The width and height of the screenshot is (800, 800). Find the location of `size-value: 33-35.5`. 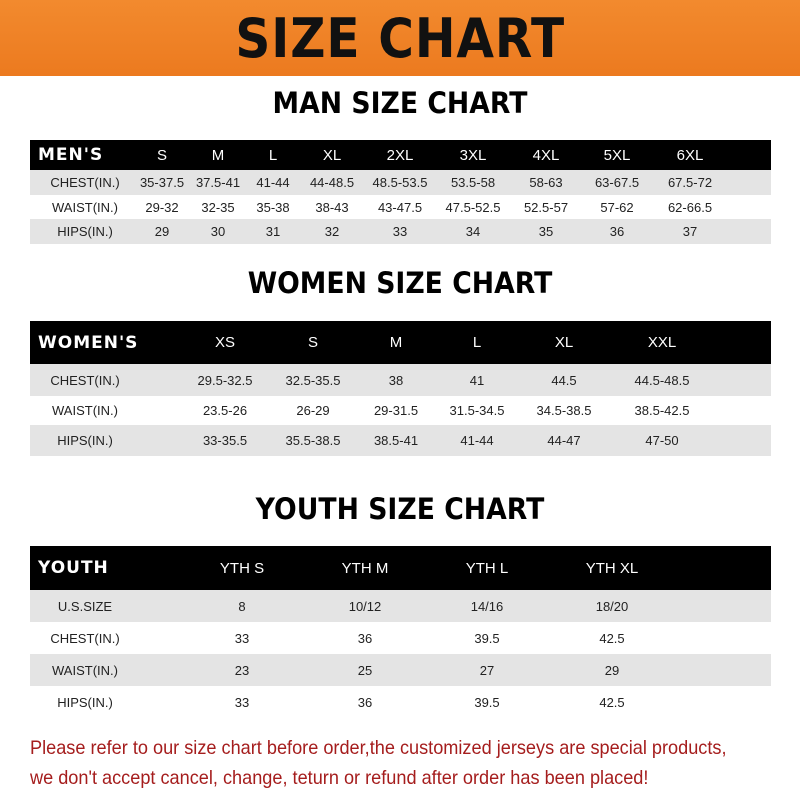

size-value: 33-35.5 is located at coordinates (225, 440).